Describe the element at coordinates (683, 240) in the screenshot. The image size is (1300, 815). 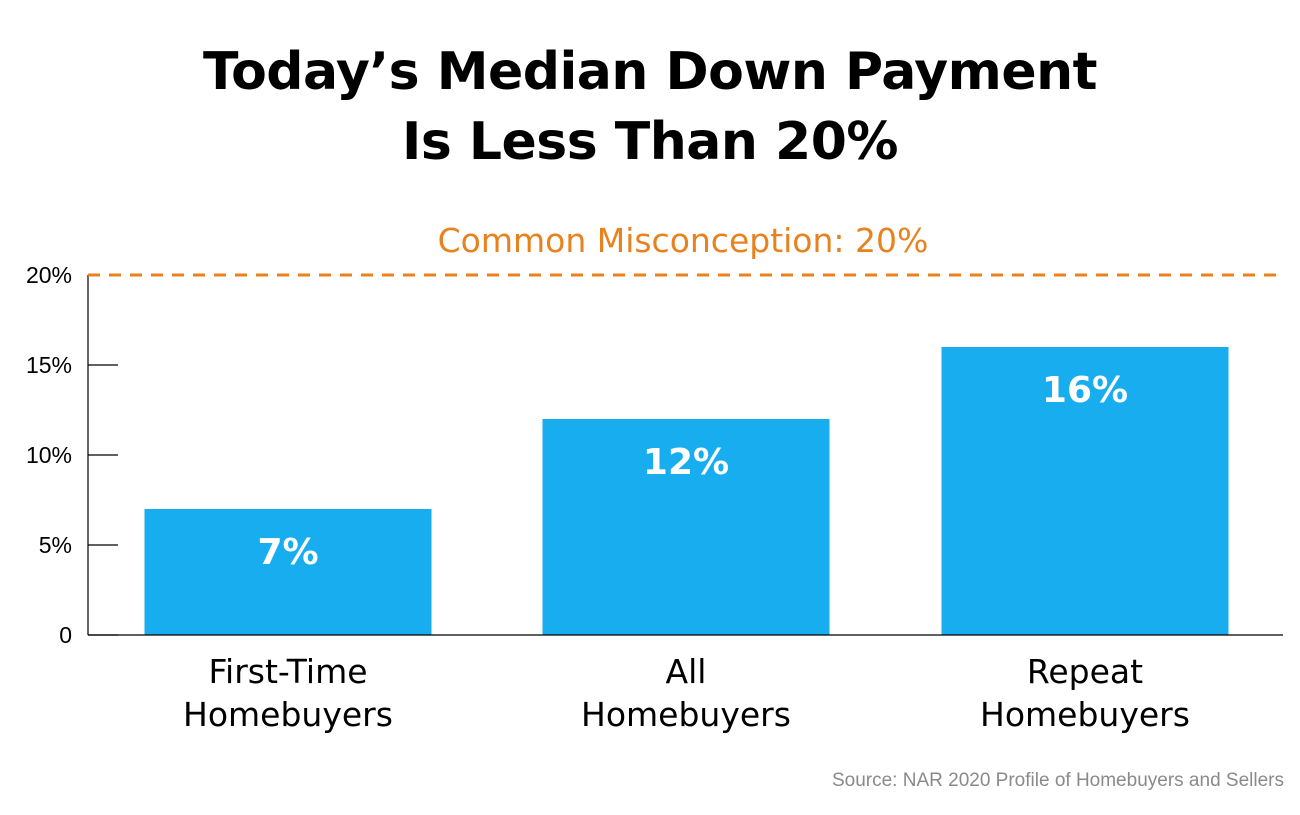
I see `reference-line-label: Common Misconception: 20%` at that location.